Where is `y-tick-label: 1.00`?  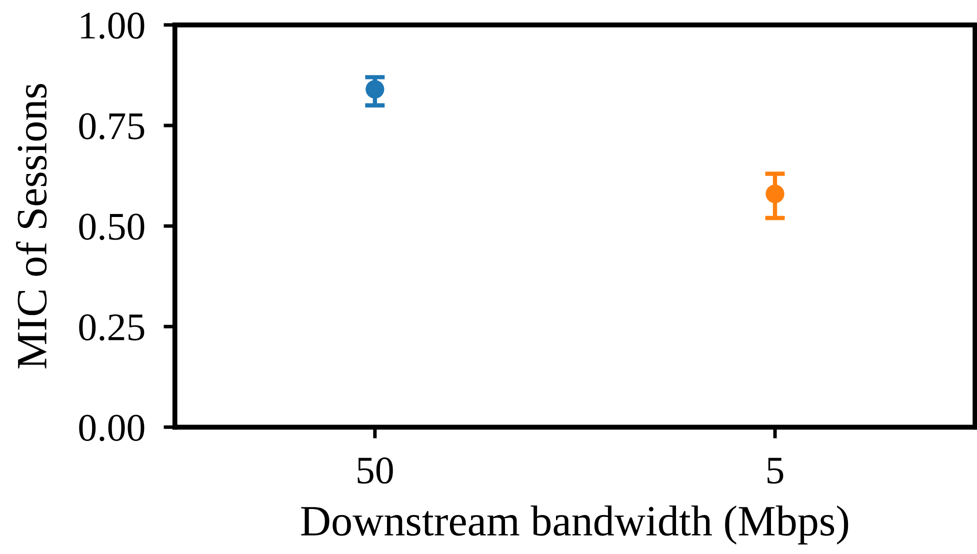
y-tick-label: 1.00 is located at coordinates (112, 25).